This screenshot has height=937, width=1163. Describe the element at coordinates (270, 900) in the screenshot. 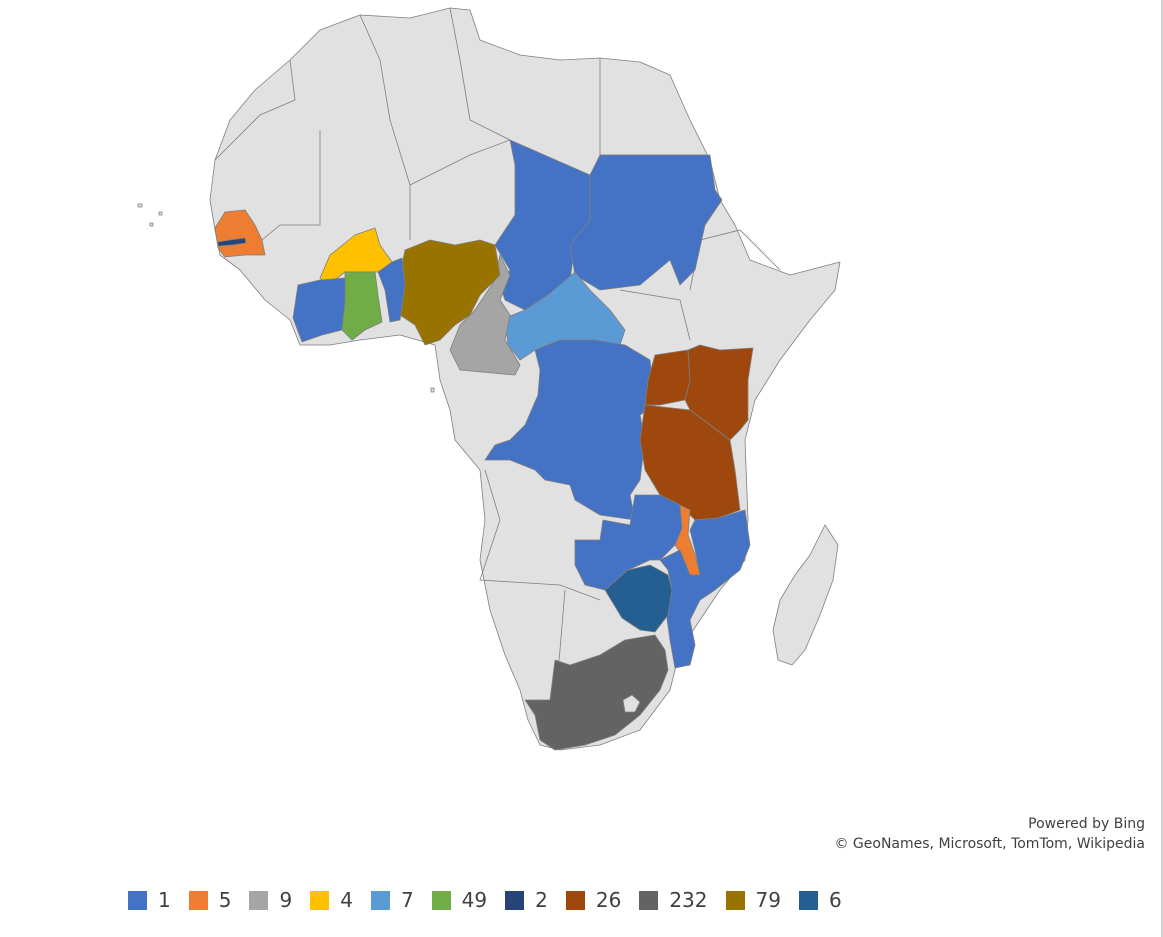

I see `legend-item: 9` at that location.